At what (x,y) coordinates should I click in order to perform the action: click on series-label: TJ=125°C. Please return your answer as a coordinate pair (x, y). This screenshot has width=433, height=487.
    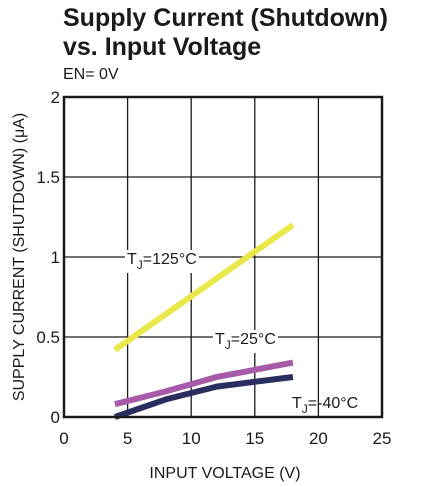
    Looking at the image, I should click on (162, 261).